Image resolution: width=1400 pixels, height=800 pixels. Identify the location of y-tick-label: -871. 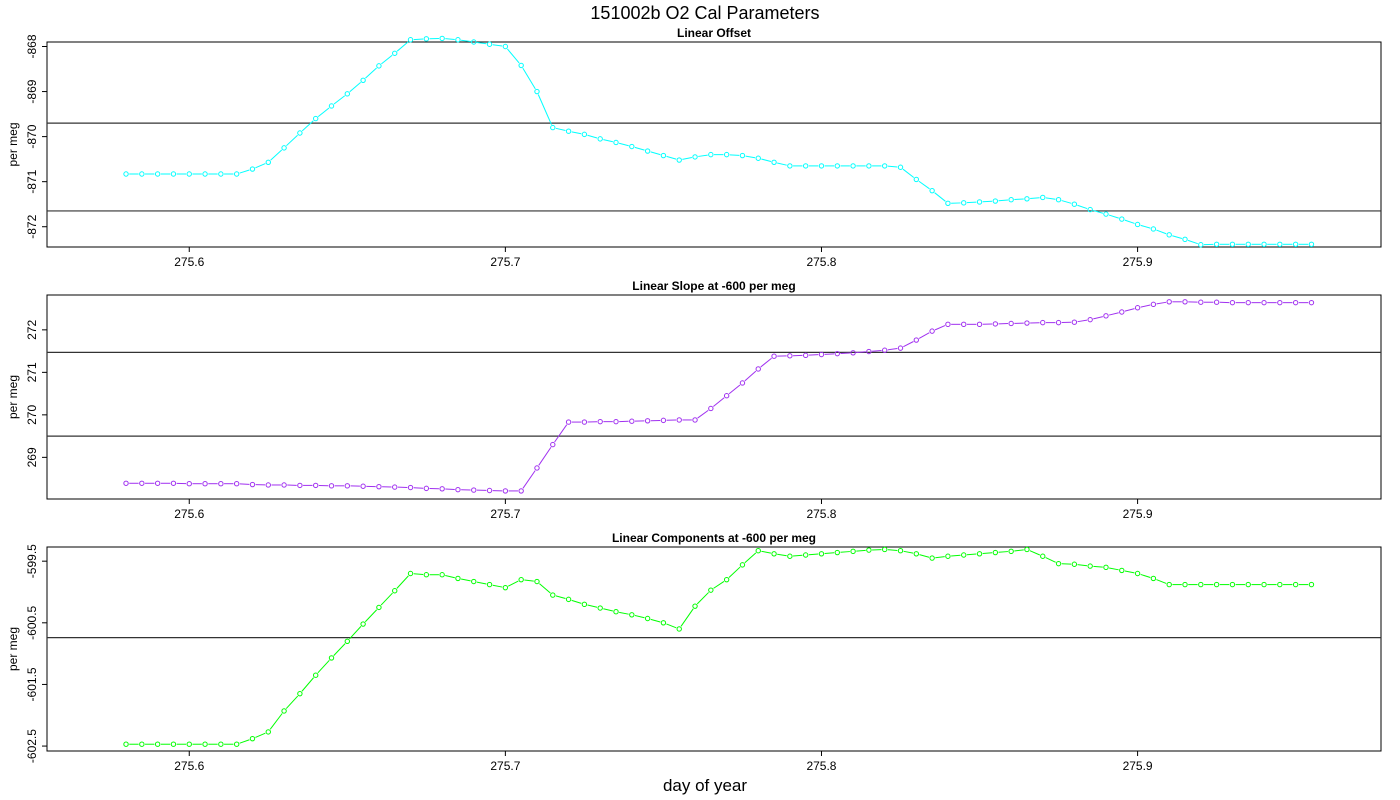
(32, 181).